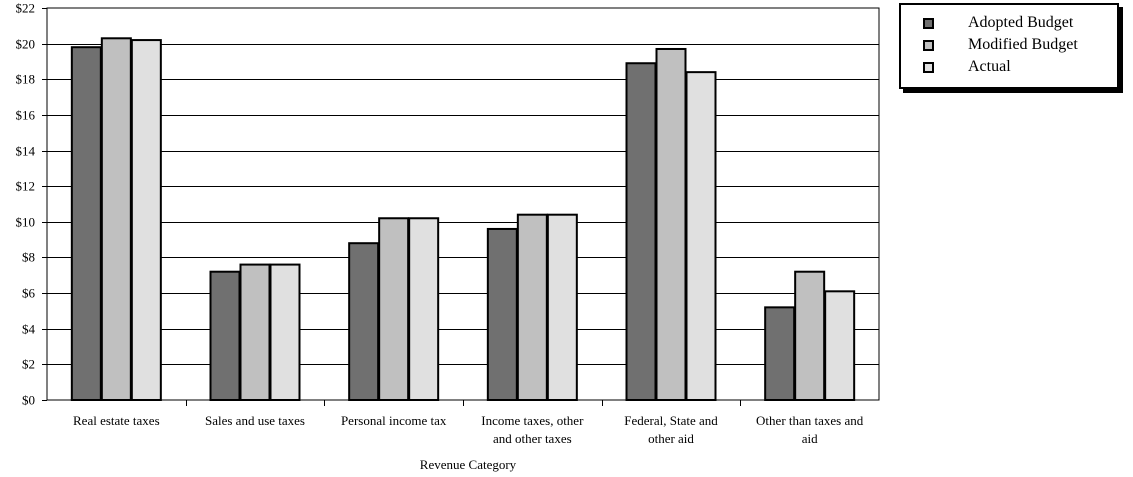 The width and height of the screenshot is (1133, 477). I want to click on y-tick-label: $2, so click(28, 364).